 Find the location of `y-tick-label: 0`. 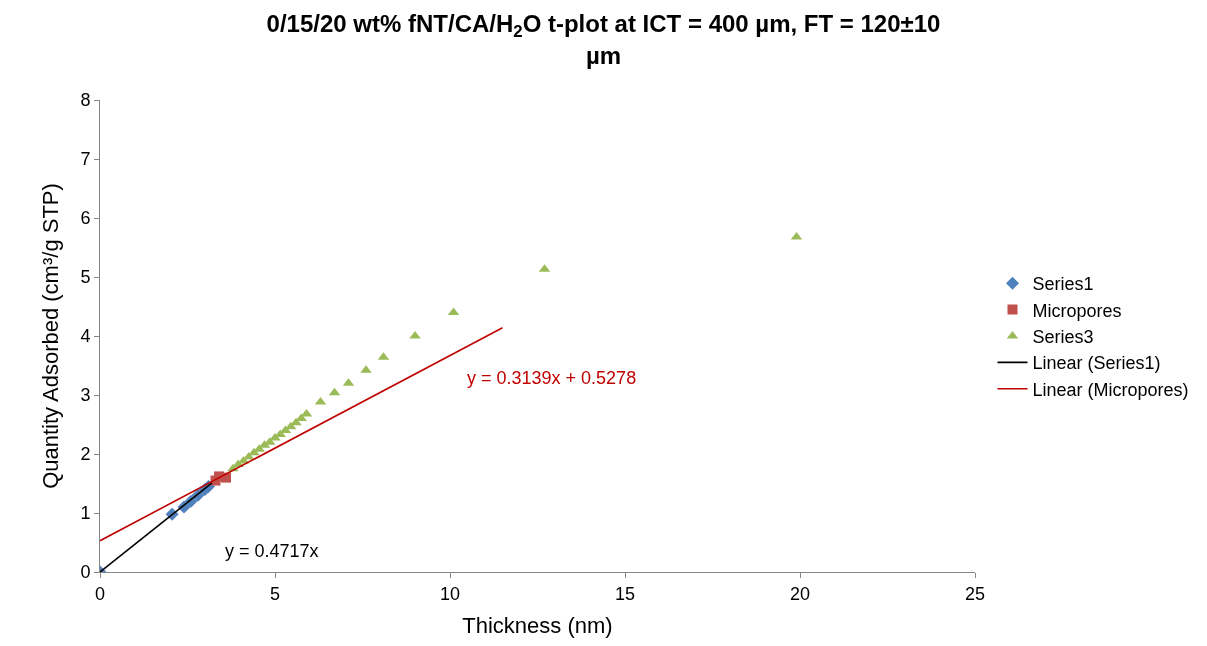

y-tick-label: 0 is located at coordinates (85, 572).